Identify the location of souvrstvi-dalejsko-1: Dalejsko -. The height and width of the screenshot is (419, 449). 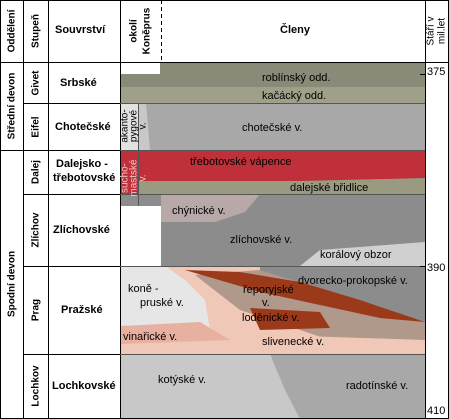
(82, 164).